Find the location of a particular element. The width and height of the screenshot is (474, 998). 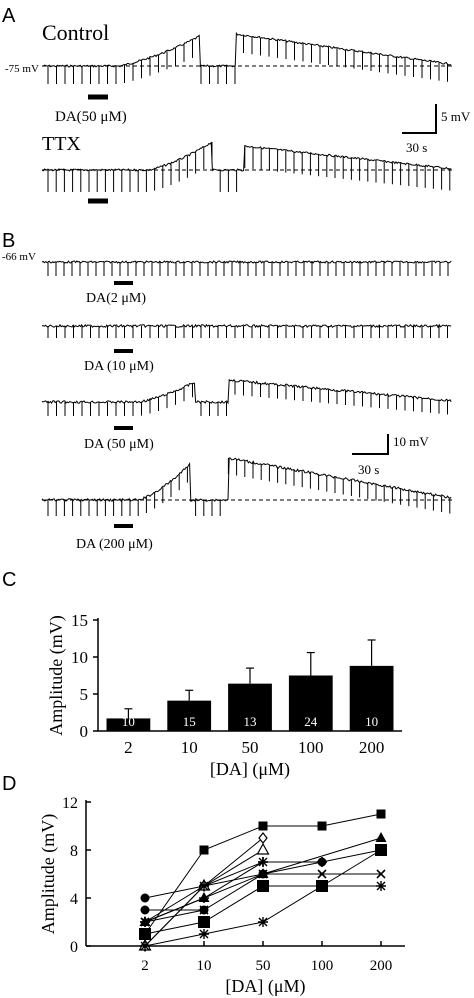

panel-a-label: A is located at coordinates (9, 16).